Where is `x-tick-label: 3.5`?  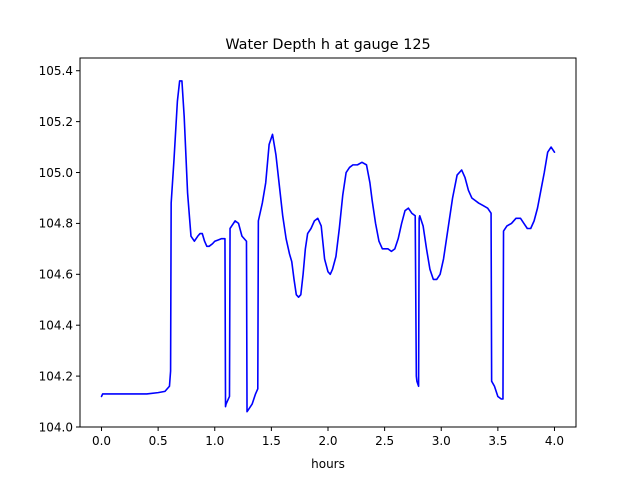
x-tick-label: 3.5 is located at coordinates (497, 441).